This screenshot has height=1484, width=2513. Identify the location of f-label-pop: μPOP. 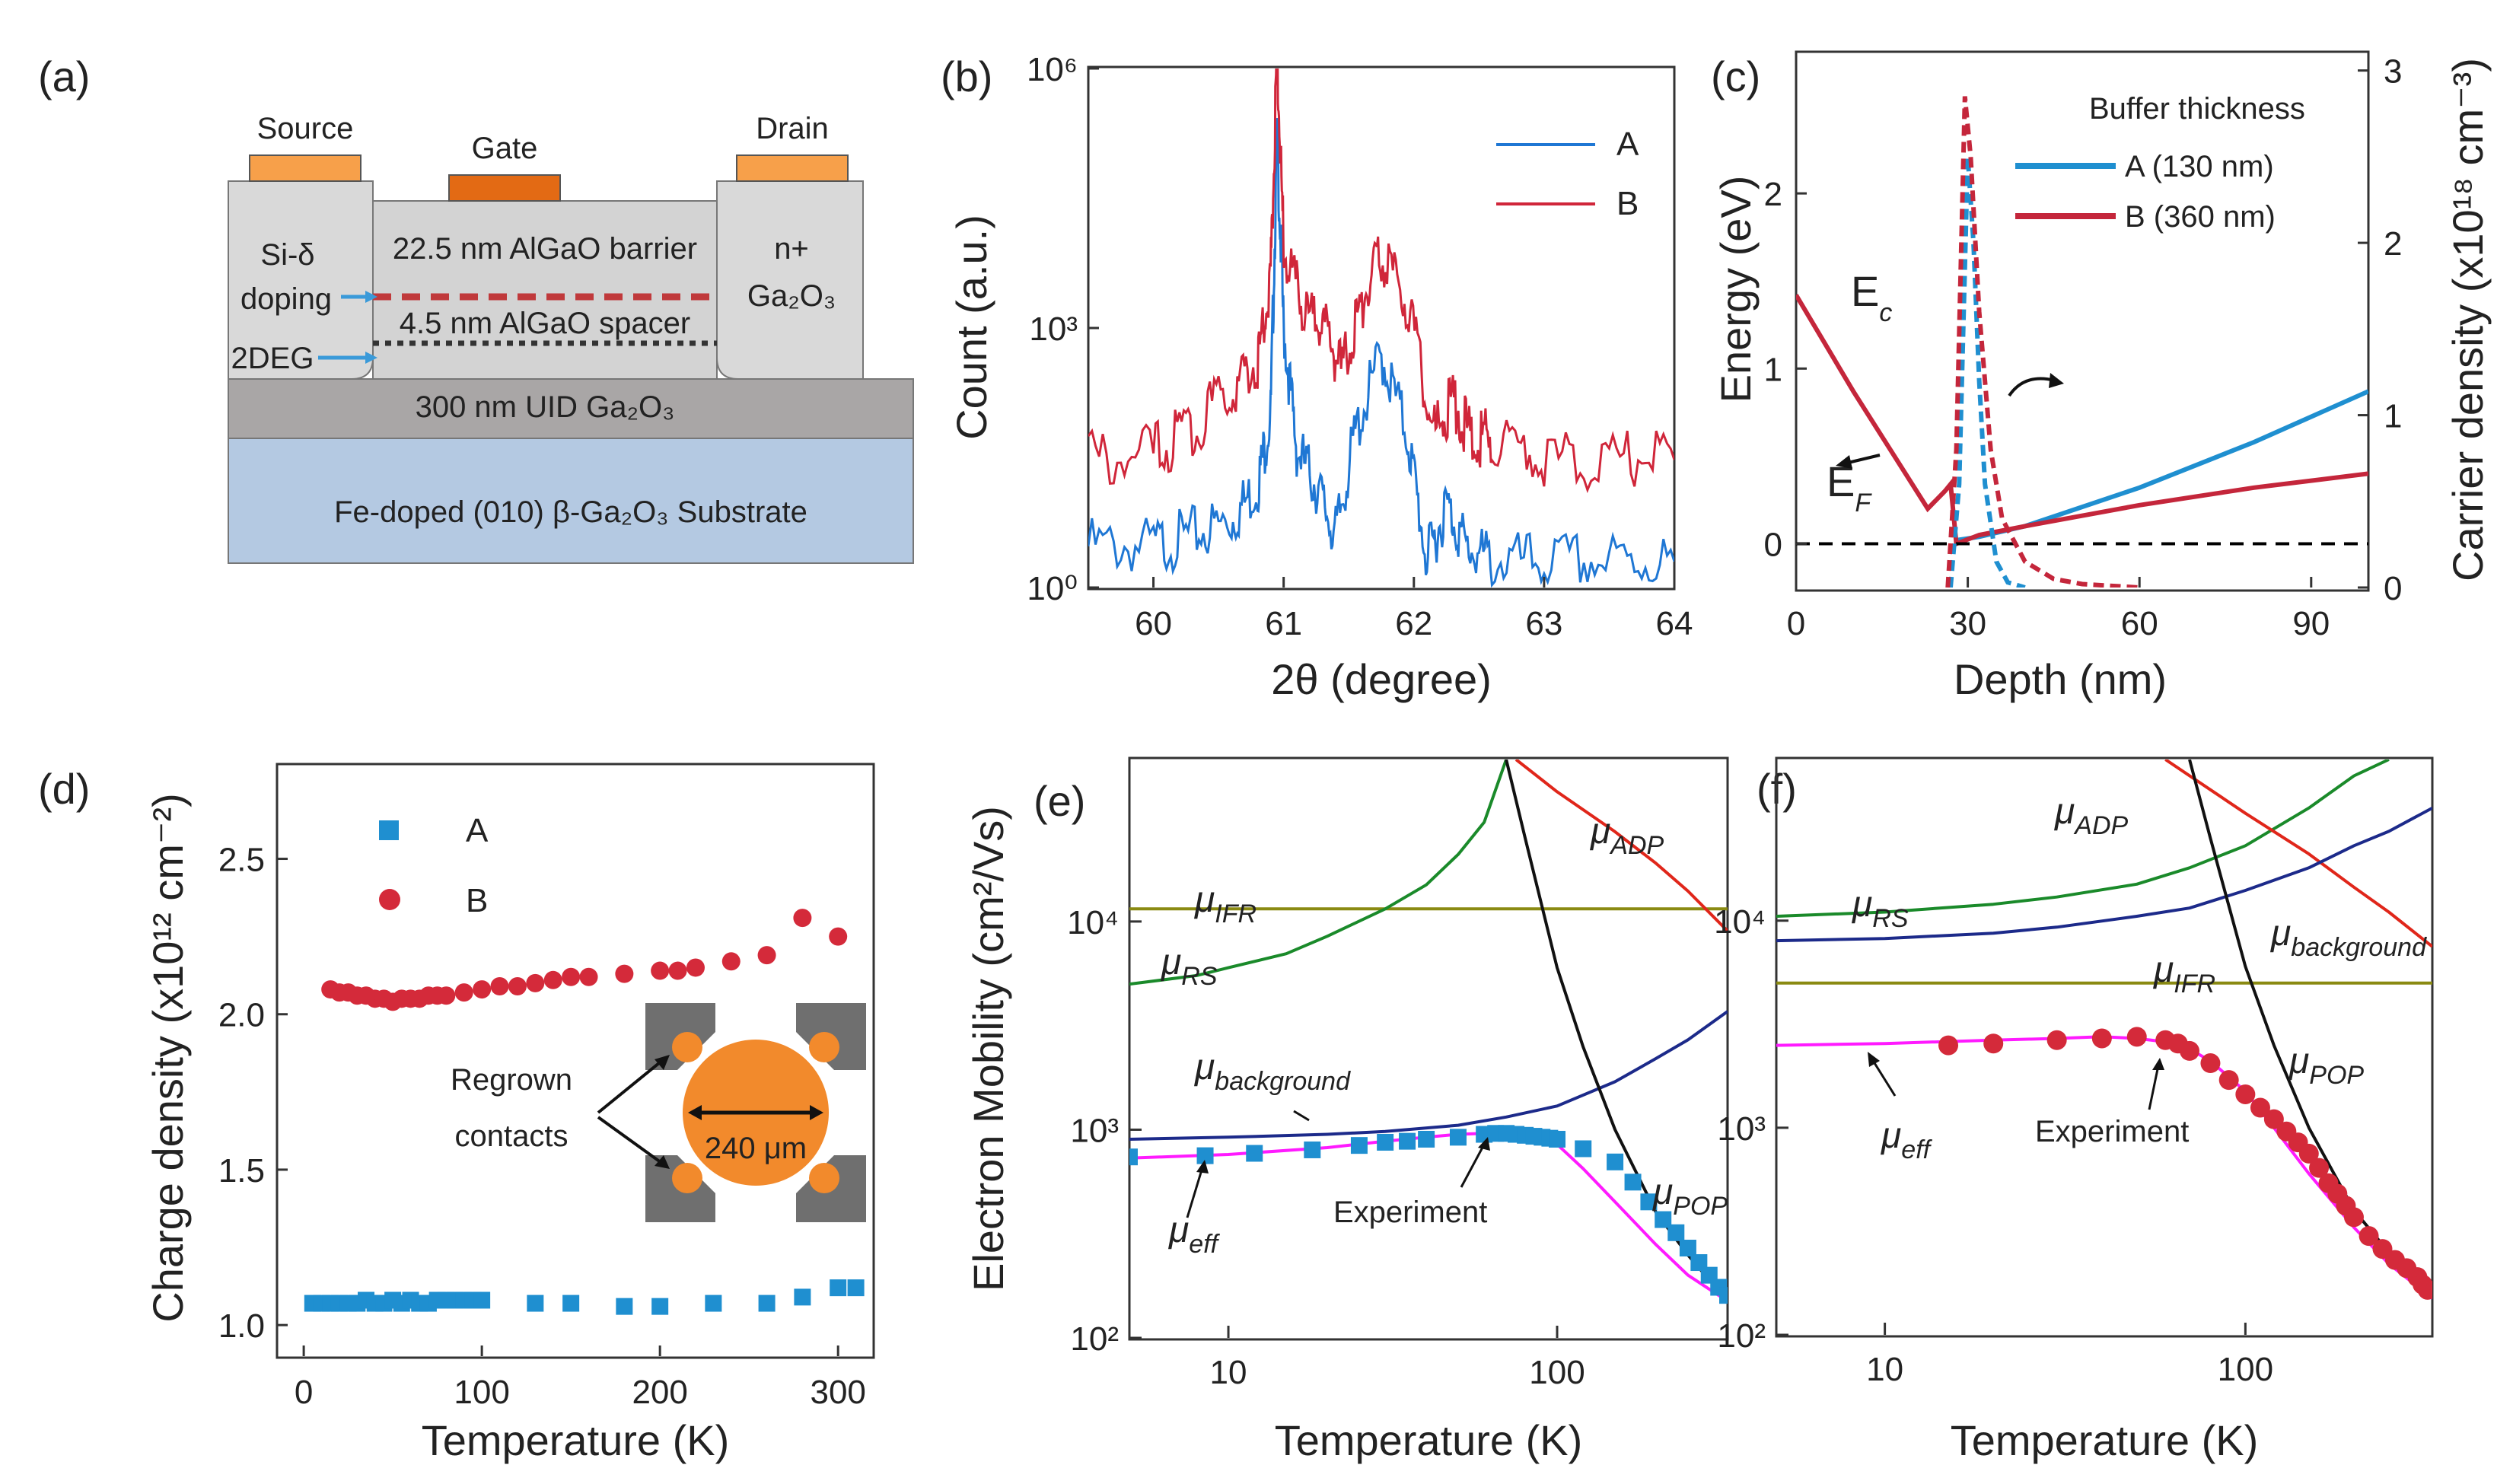
(2326, 1065).